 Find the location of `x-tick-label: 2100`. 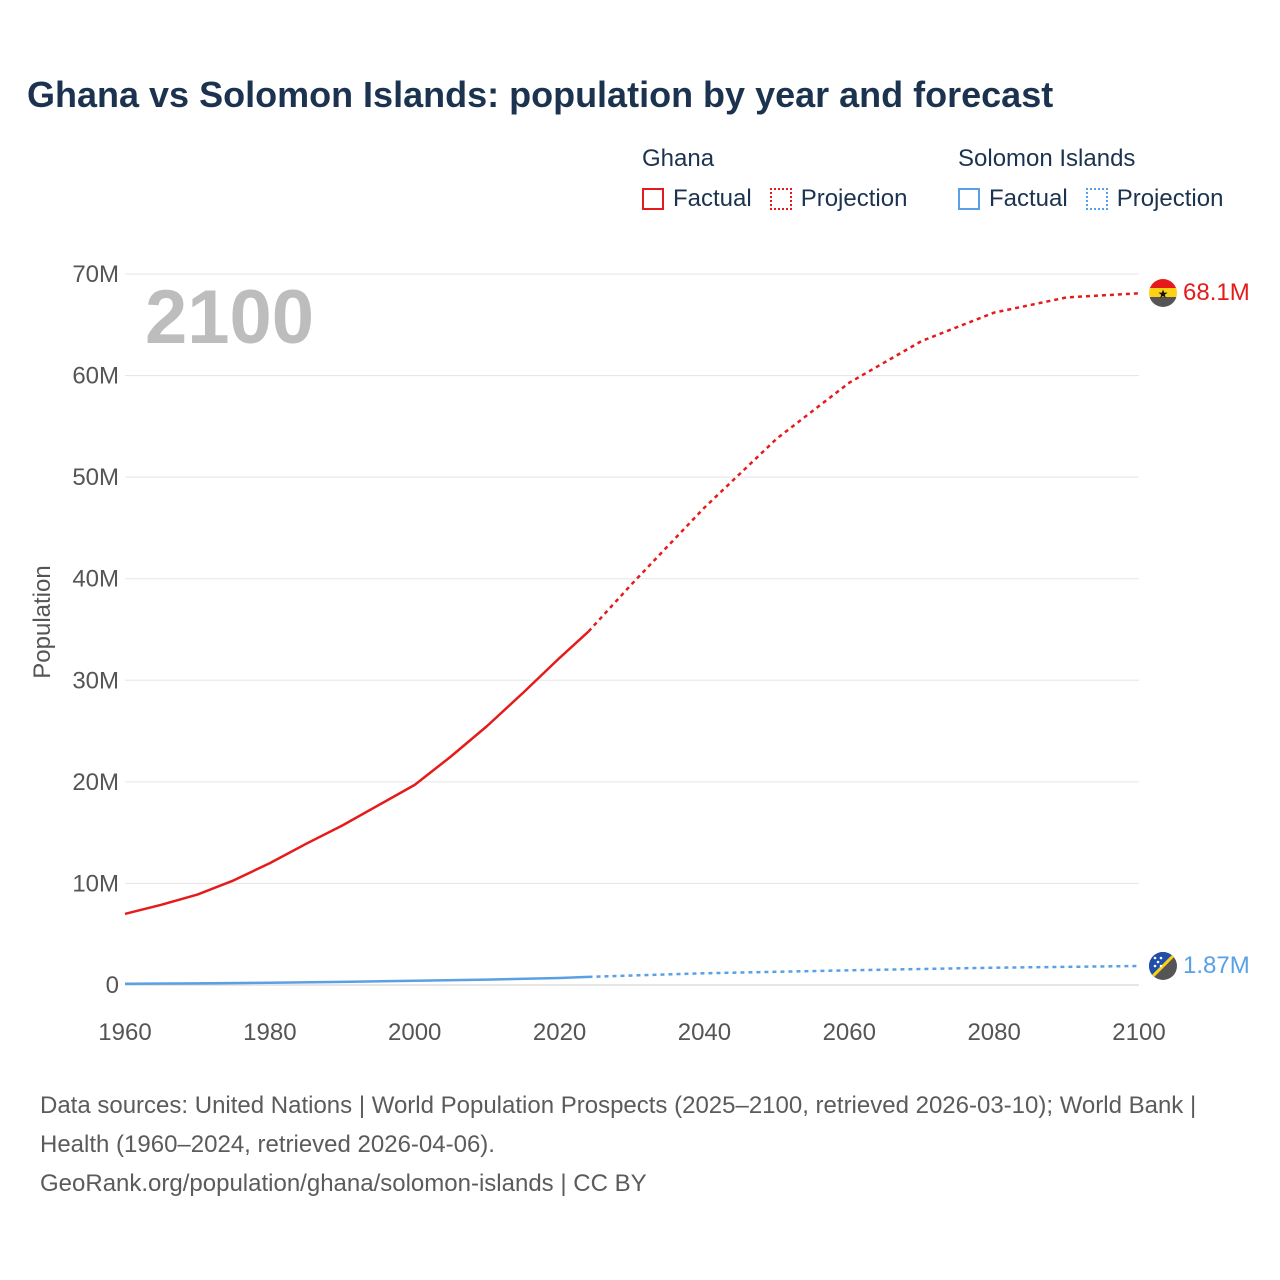

x-tick-label: 2100 is located at coordinates (1138, 1032).